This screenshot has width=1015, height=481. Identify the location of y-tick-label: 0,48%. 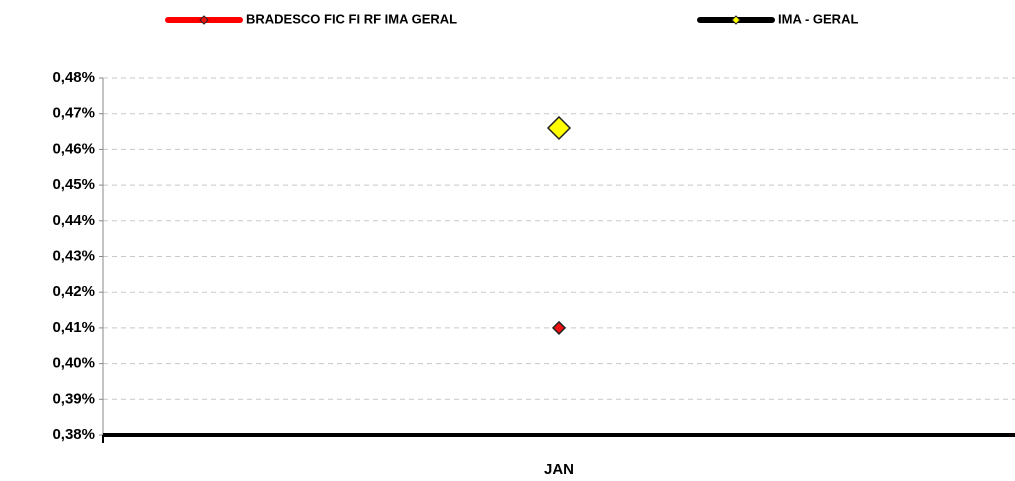
(73, 77).